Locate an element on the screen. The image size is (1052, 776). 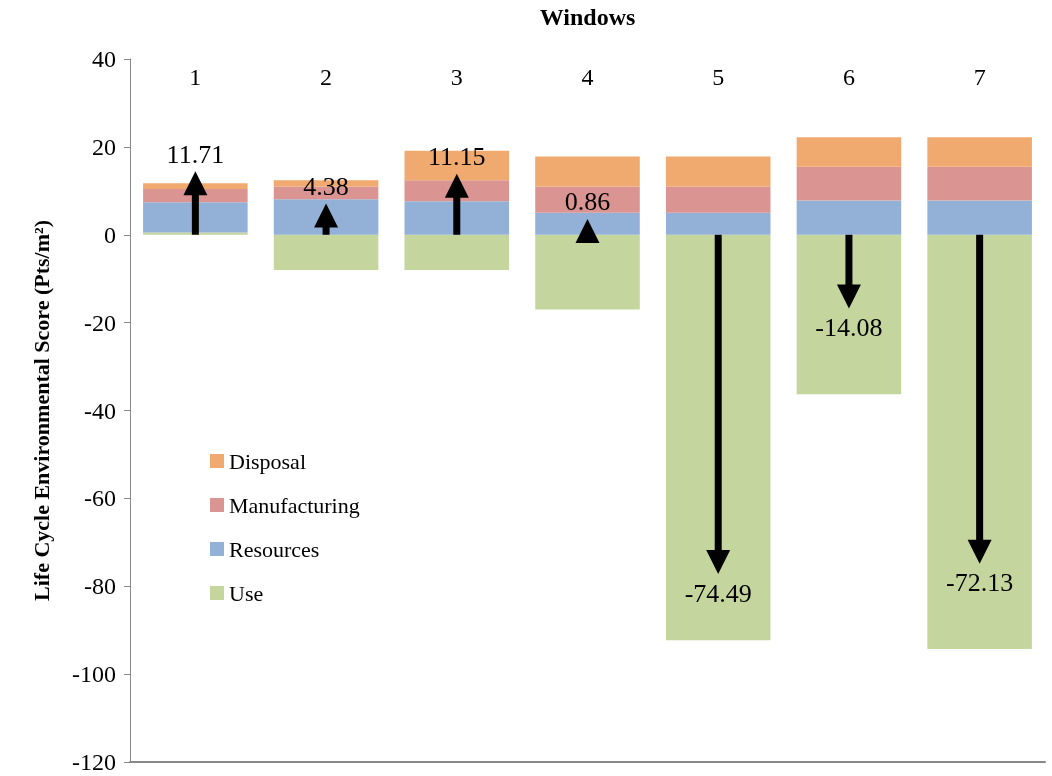
data-label: 4.38 is located at coordinates (326, 187).